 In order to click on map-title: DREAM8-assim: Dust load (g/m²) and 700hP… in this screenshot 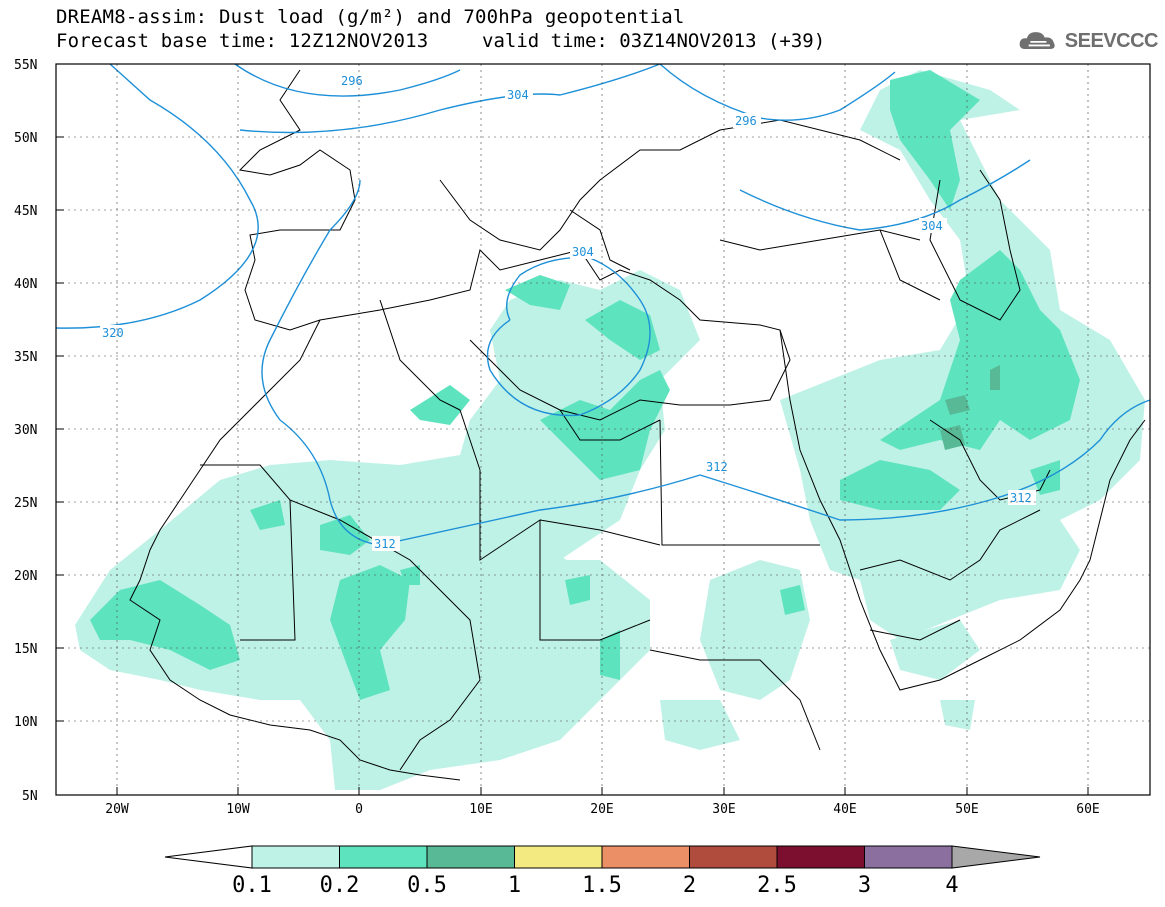, I will do `click(370, 17)`.